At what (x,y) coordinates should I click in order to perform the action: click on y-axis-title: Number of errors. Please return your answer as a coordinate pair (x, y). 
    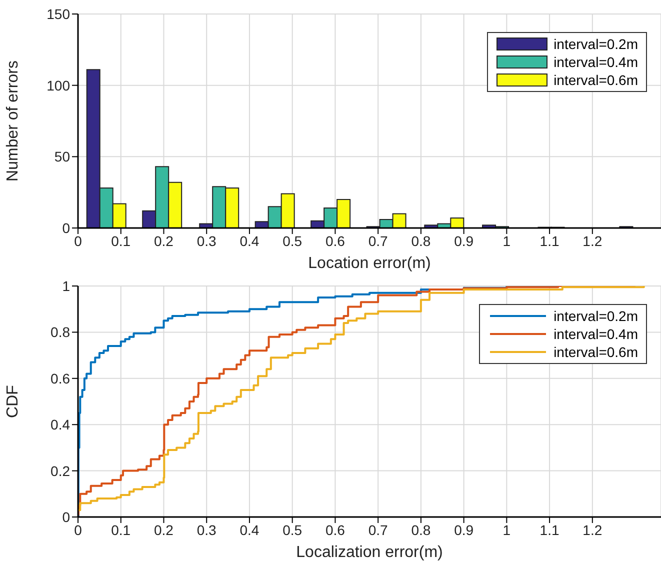
    Looking at the image, I should click on (13, 121).